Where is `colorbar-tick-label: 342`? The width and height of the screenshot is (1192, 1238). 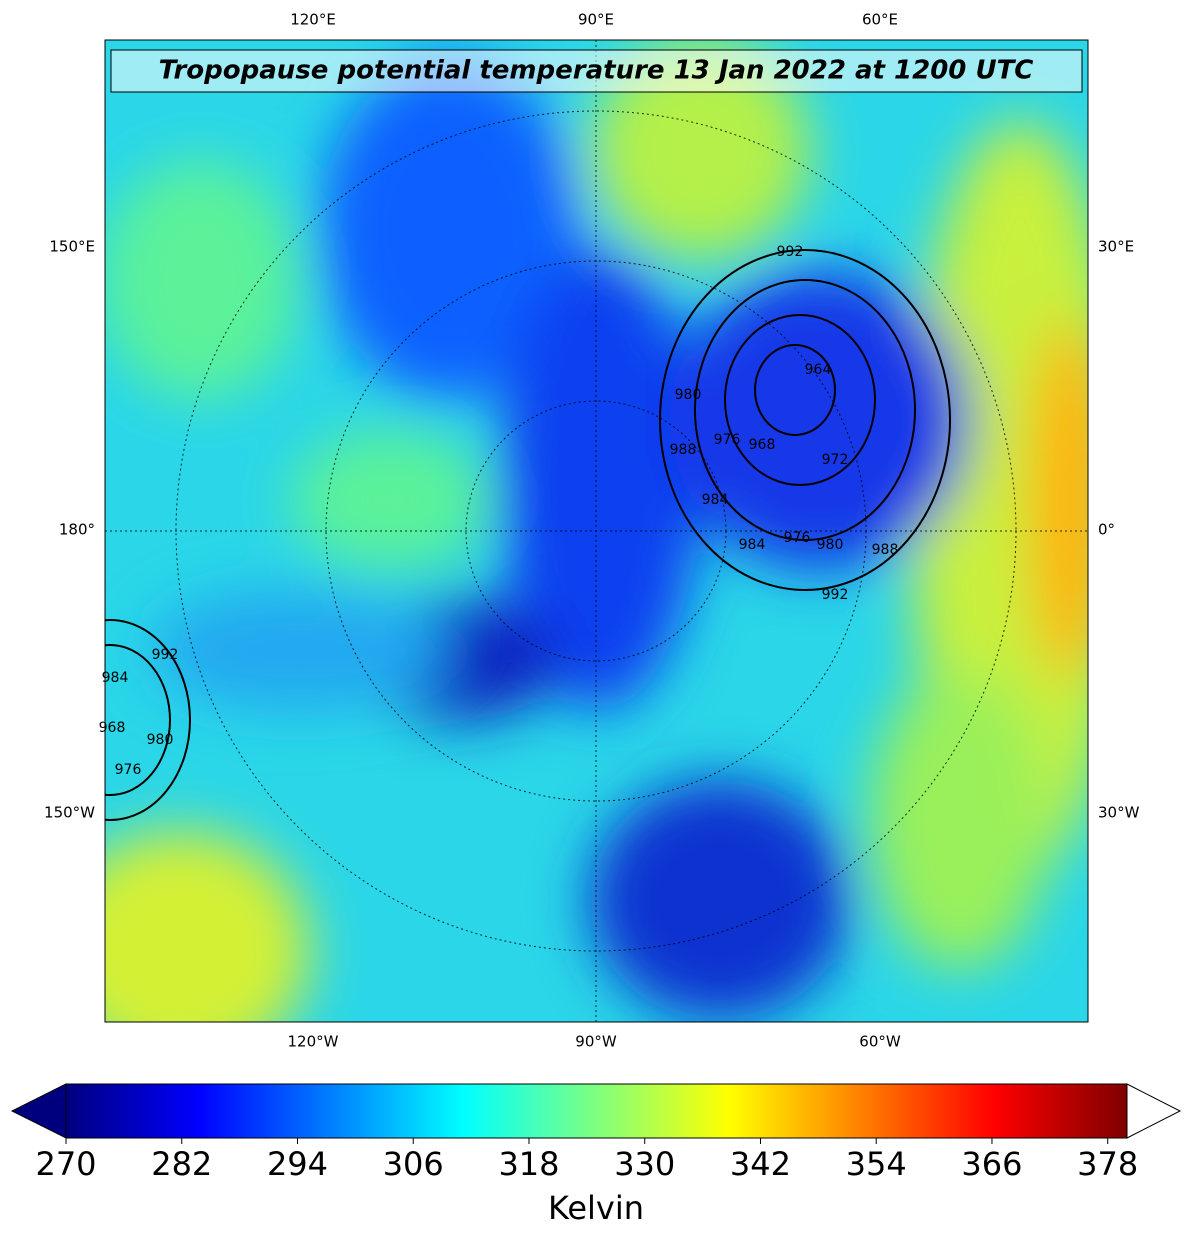 colorbar-tick-label: 342 is located at coordinates (760, 1164).